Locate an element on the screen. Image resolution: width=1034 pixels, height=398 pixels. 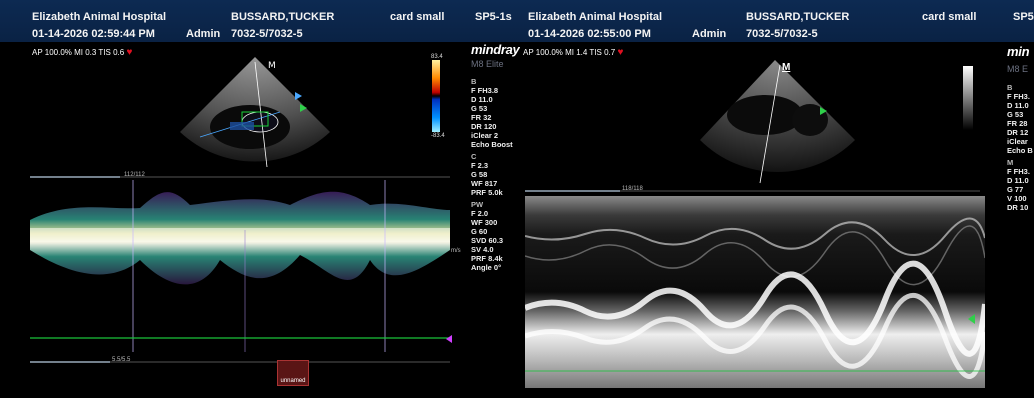
param-value: iClear is located at coordinates (1017, 141).